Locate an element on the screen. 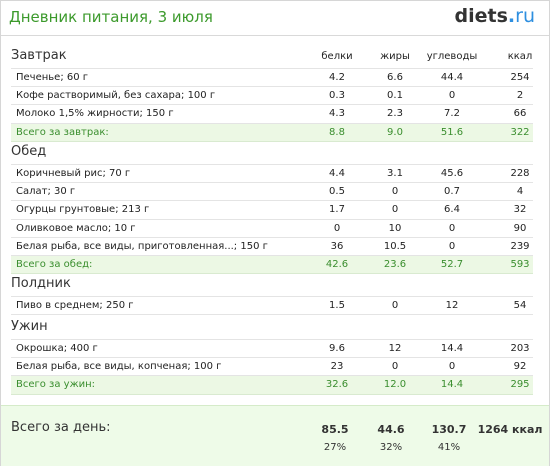 The width and height of the screenshot is (550, 466). item-protein: 36 is located at coordinates (337, 246).